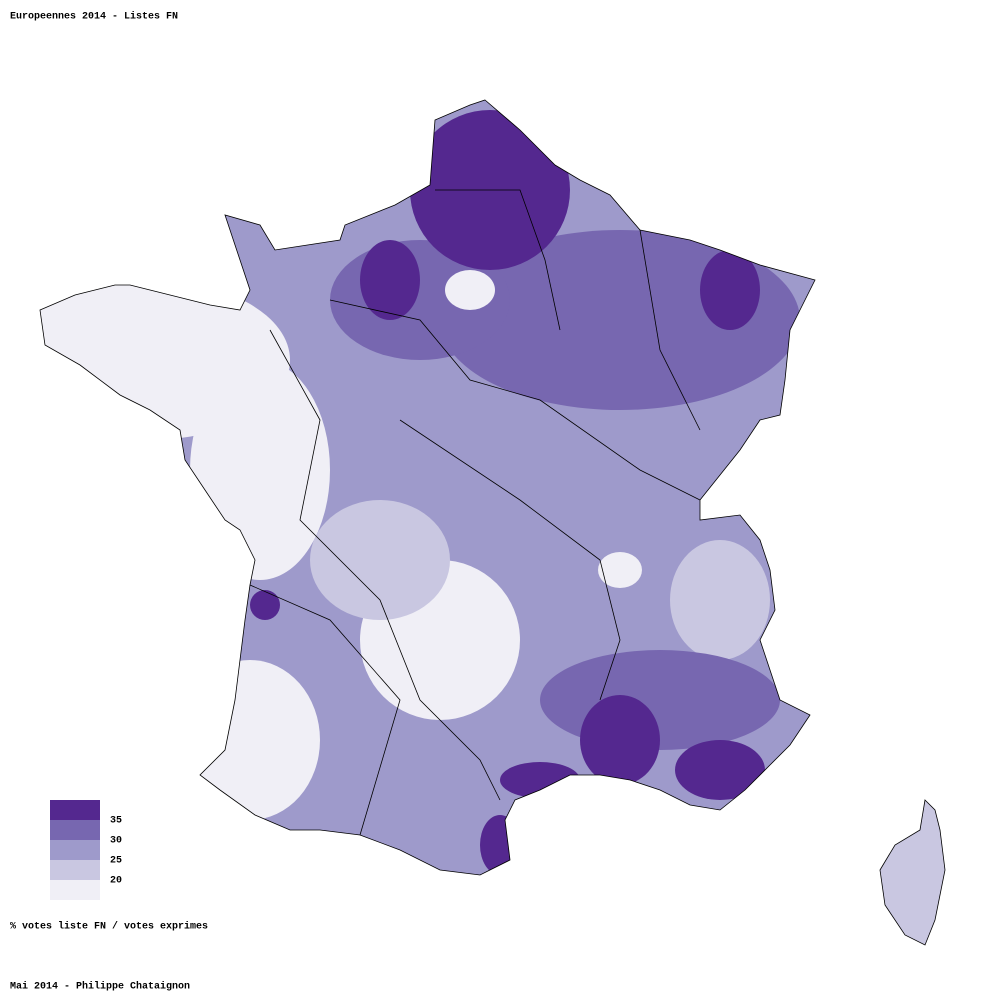 Image resolution: width=1000 pixels, height=1000 pixels. What do you see at coordinates (100, 987) in the screenshot?
I see `credit: Mai 2014 - Philippe Chataignon` at bounding box center [100, 987].